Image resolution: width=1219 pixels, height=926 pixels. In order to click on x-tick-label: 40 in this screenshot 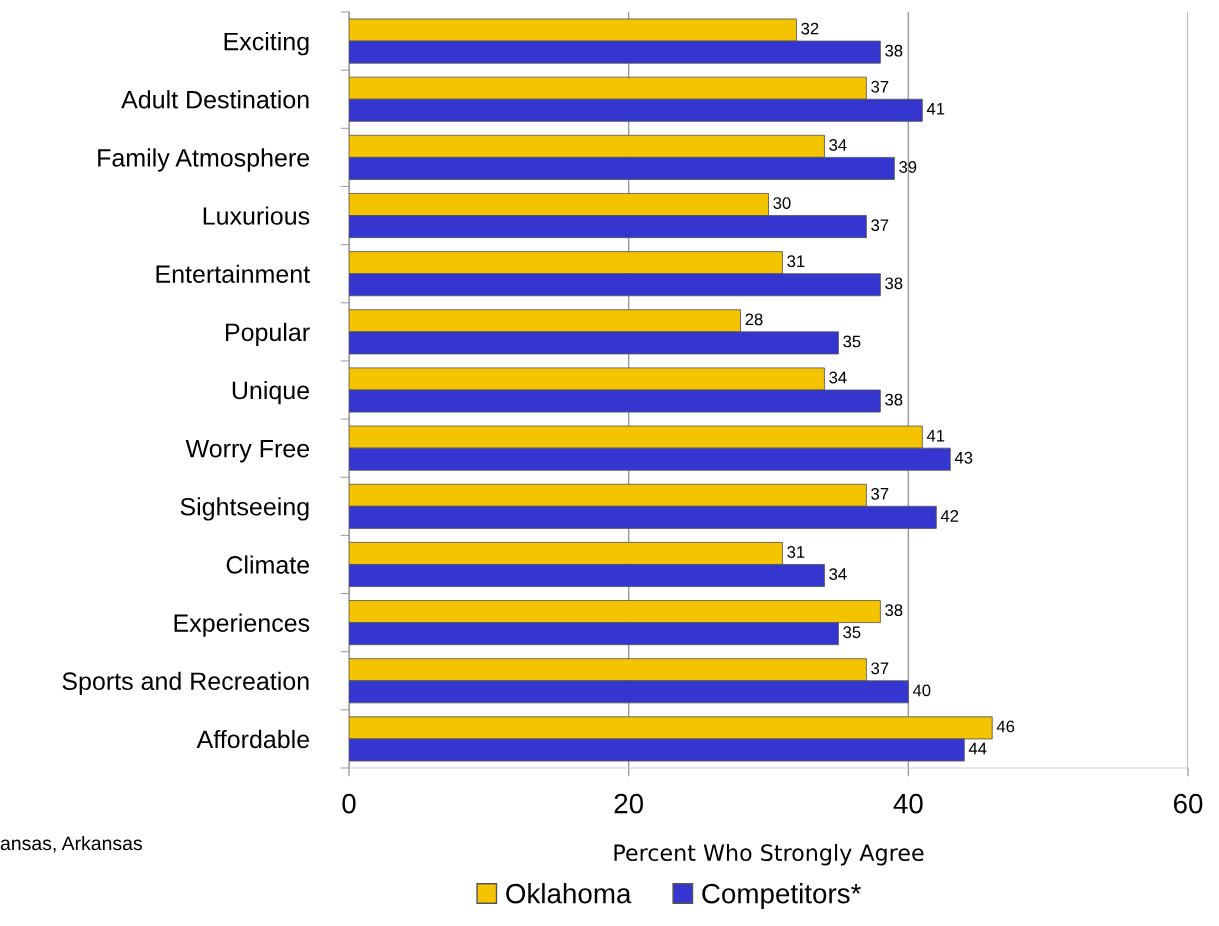, I will do `click(908, 803)`.